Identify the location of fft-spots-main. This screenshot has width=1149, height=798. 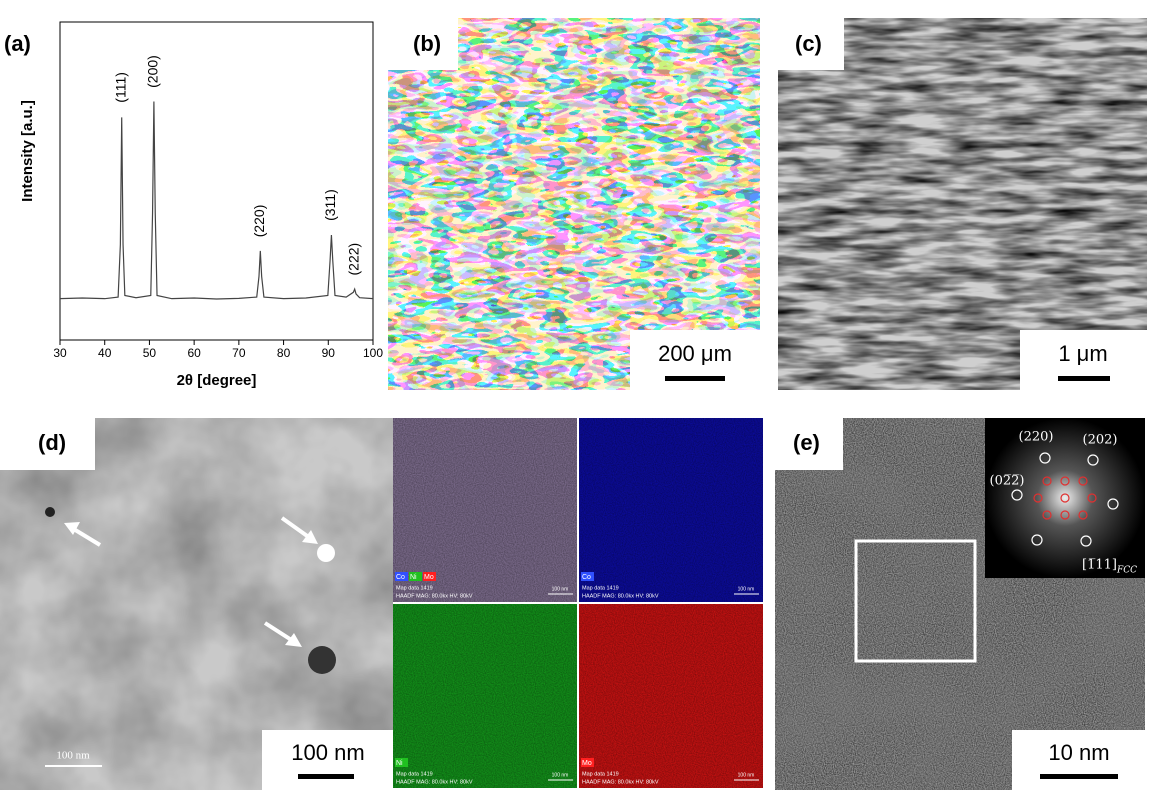
(1065, 499).